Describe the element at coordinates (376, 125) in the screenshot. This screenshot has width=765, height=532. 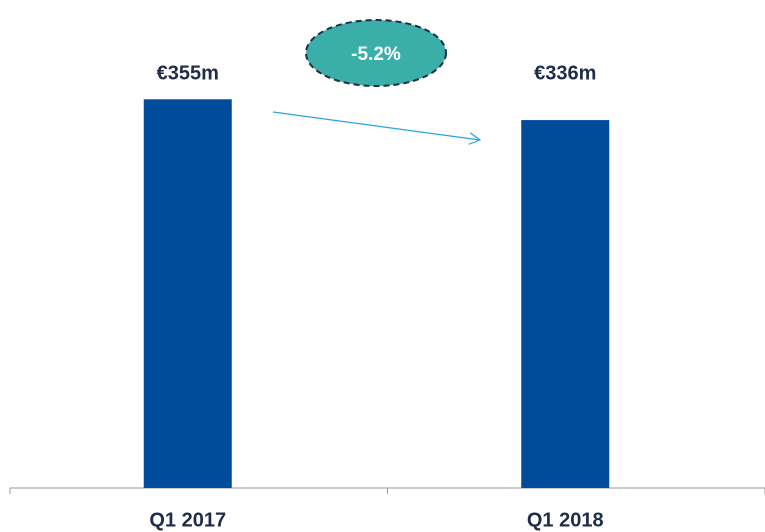
I see `change-arrow` at that location.